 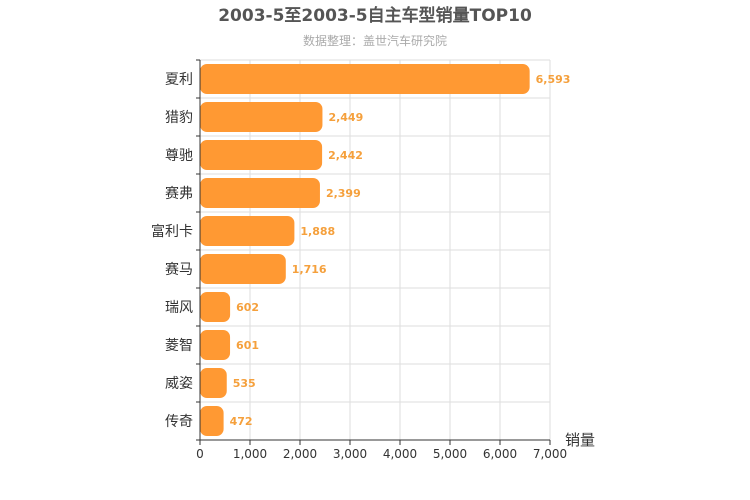 What do you see at coordinates (345, 117) in the screenshot?
I see `data-label: 2,449` at bounding box center [345, 117].